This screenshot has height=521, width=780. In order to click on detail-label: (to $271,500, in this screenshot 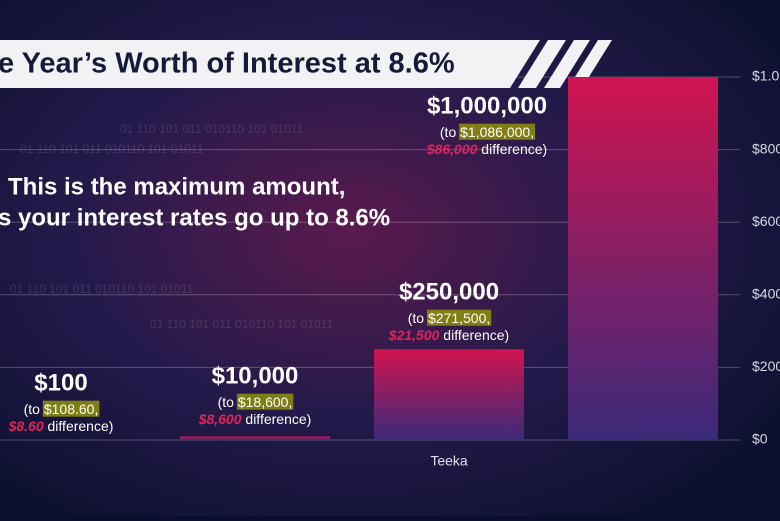, I will do `click(449, 318)`.